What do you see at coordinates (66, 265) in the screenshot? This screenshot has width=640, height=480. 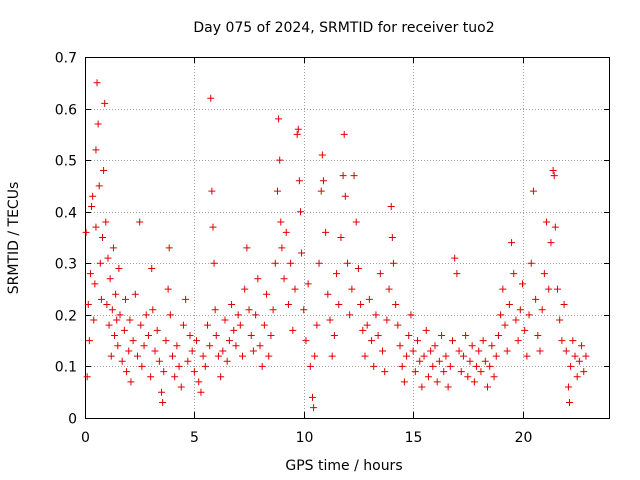 I see `y-tick-label: 0.3` at bounding box center [66, 265].